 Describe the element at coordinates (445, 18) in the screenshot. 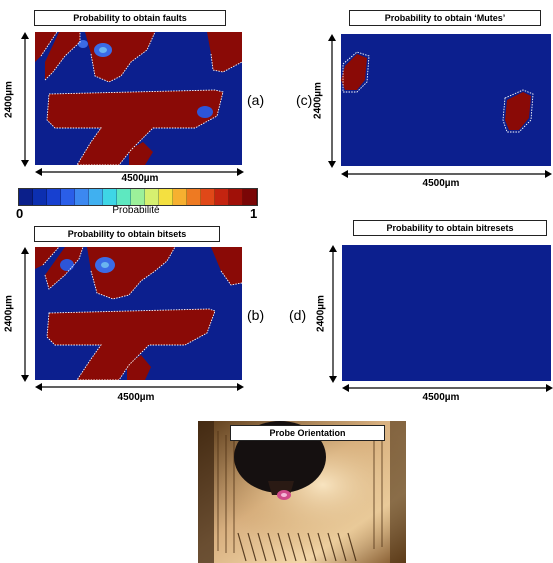

I see `panel-c-title: Probability to obtain ‘Mutes’` at that location.